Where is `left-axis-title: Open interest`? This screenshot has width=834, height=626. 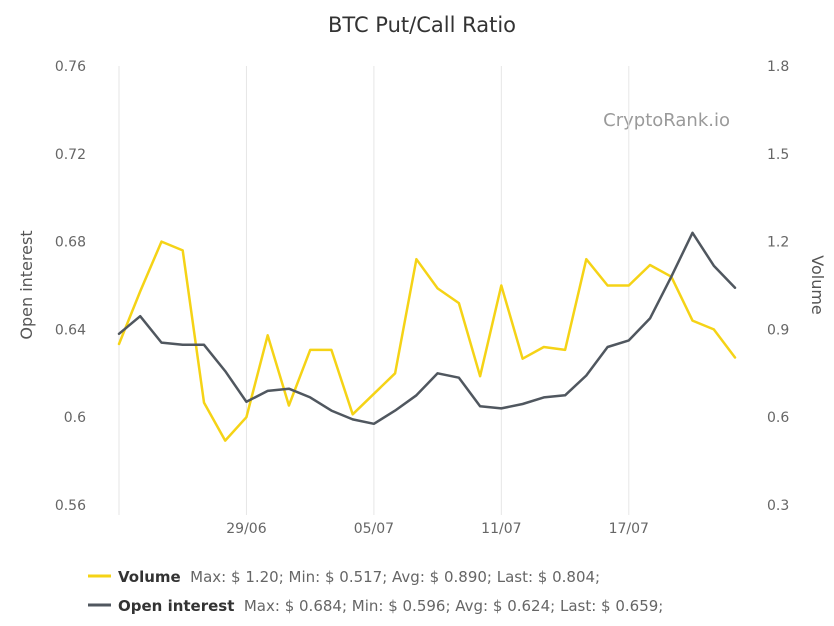 left-axis-title: Open interest is located at coordinates (26, 284).